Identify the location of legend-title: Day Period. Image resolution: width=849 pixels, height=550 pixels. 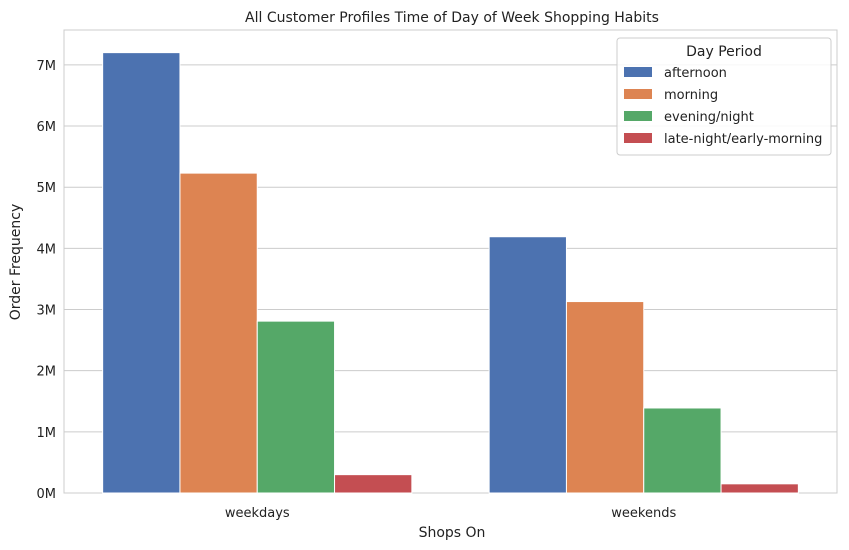
(724, 52).